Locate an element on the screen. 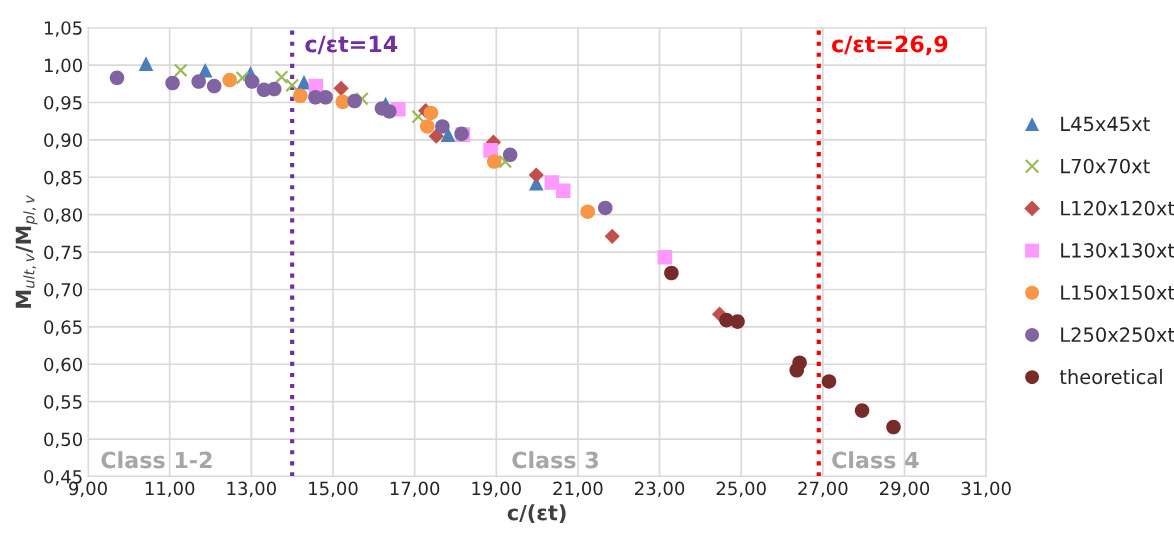  legend-label: L70x70xt is located at coordinates (1105, 166).